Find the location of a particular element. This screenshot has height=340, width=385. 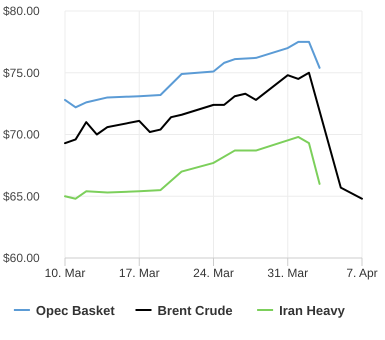

x-tick-label: 17. Mar is located at coordinates (139, 273).